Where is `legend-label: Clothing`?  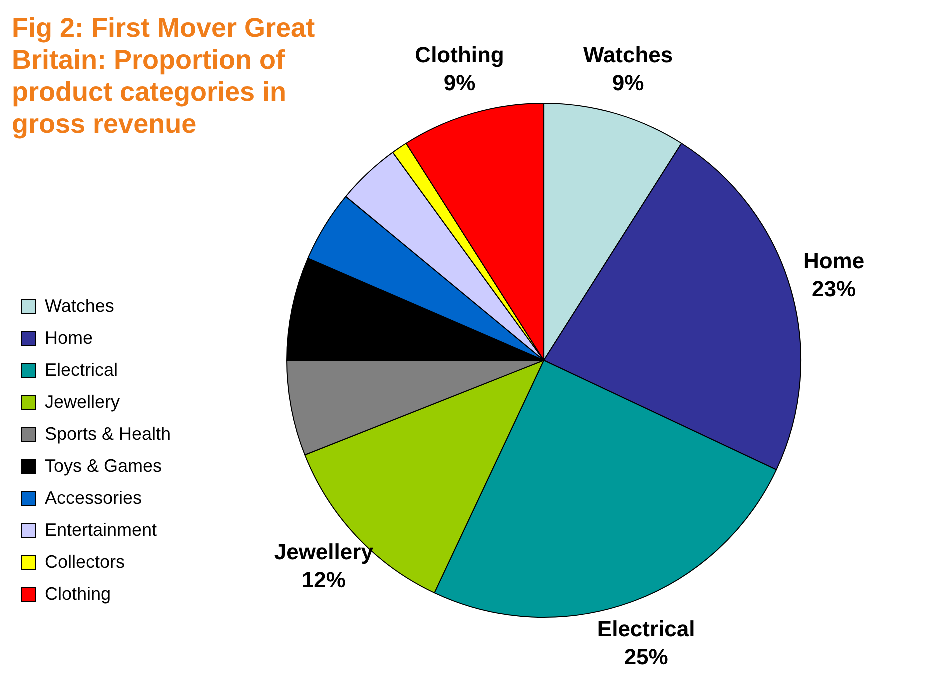 legend-label: Clothing is located at coordinates (78, 594).